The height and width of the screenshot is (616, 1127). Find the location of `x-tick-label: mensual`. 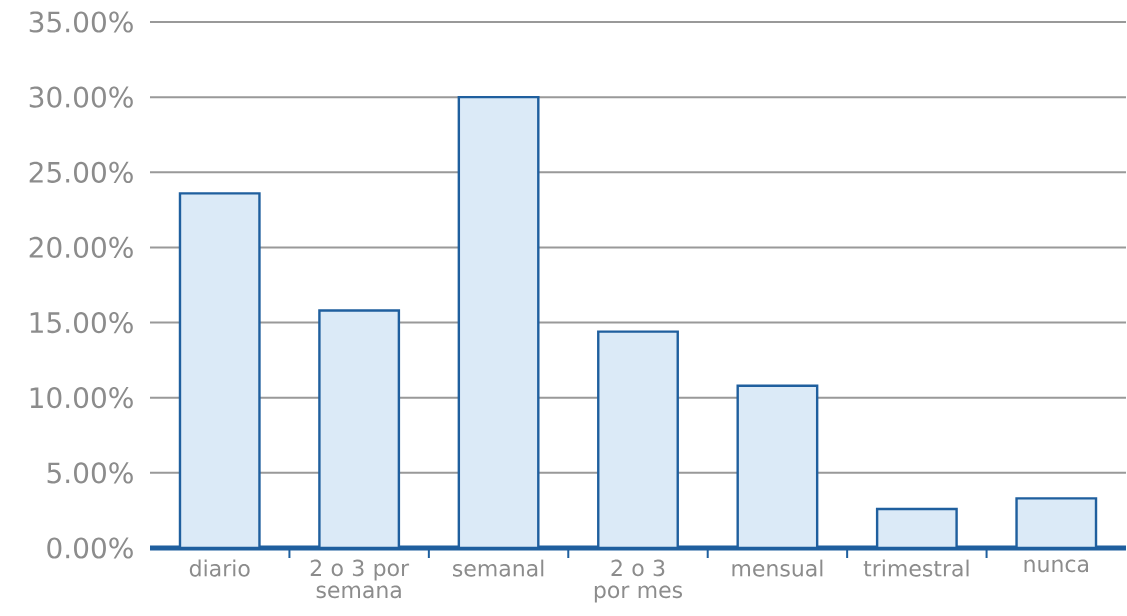

x-tick-label: mensual is located at coordinates (777, 568).